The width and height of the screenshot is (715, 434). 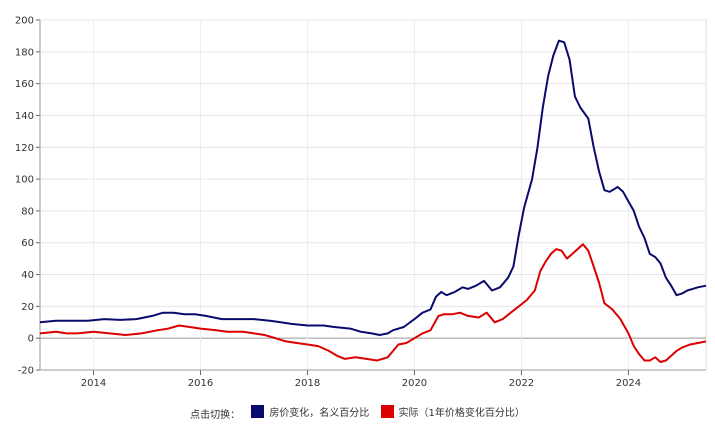 I want to click on y-tick-label: 80, so click(x=27, y=211).